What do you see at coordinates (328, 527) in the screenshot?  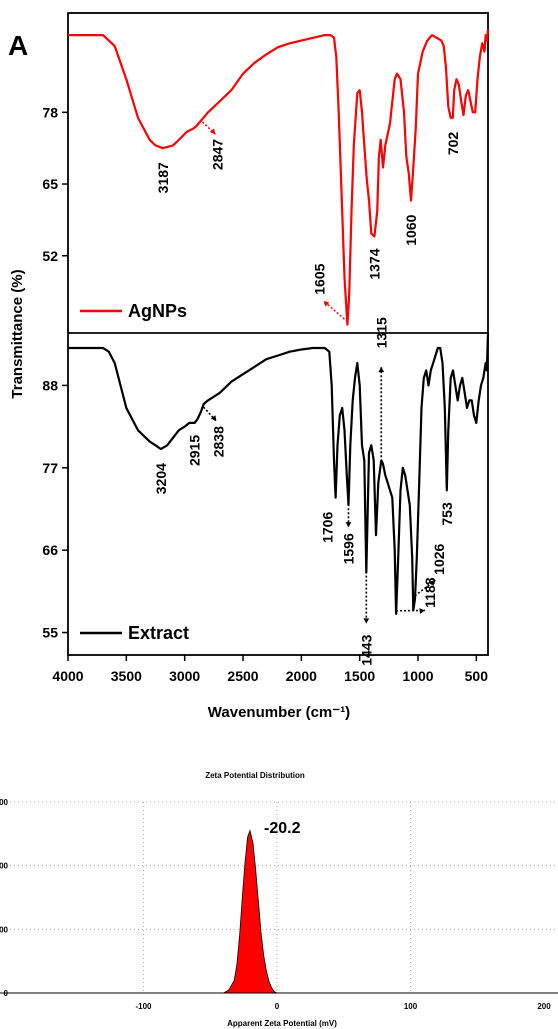 I see `ftir-peak-label: 1706` at bounding box center [328, 527].